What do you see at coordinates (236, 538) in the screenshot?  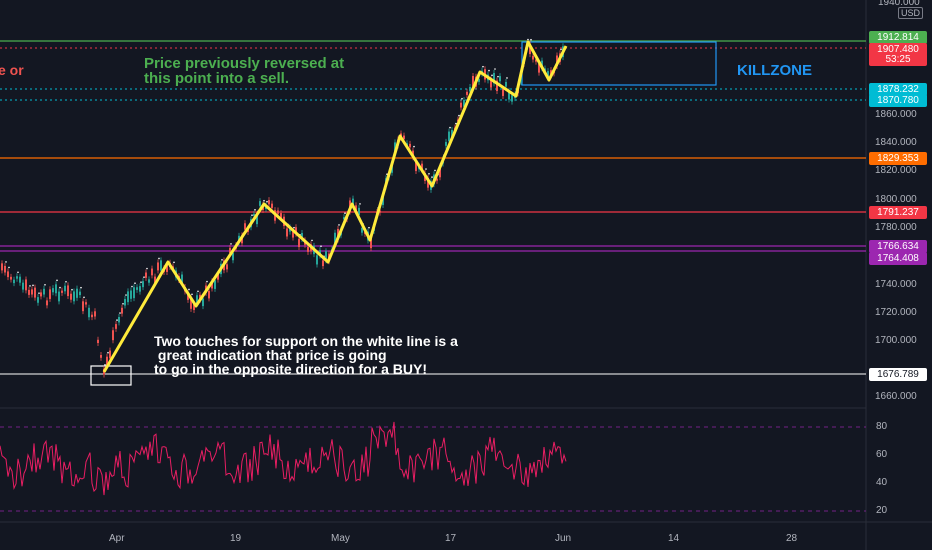 I see `time-tick: 19` at bounding box center [236, 538].